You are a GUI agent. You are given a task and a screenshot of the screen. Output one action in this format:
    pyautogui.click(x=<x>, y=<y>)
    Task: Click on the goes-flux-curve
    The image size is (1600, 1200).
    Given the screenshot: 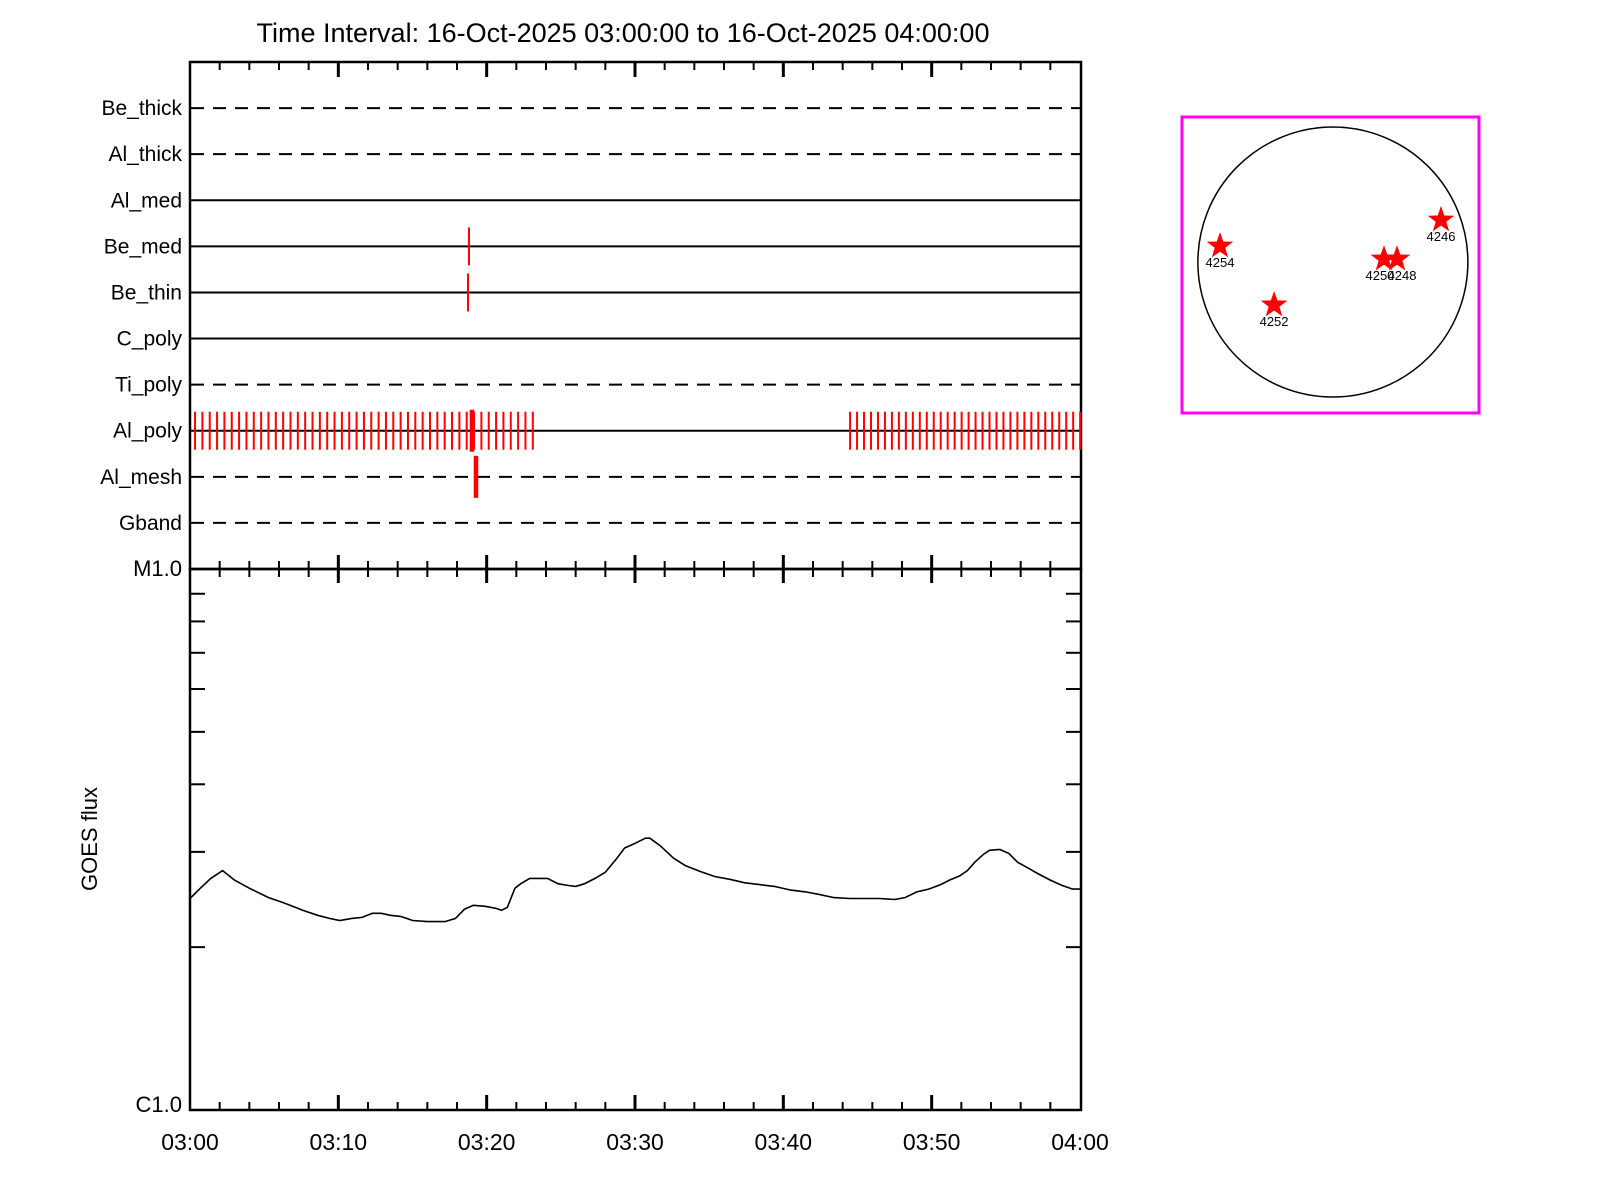 What is the action you would take?
    pyautogui.click(x=634, y=880)
    